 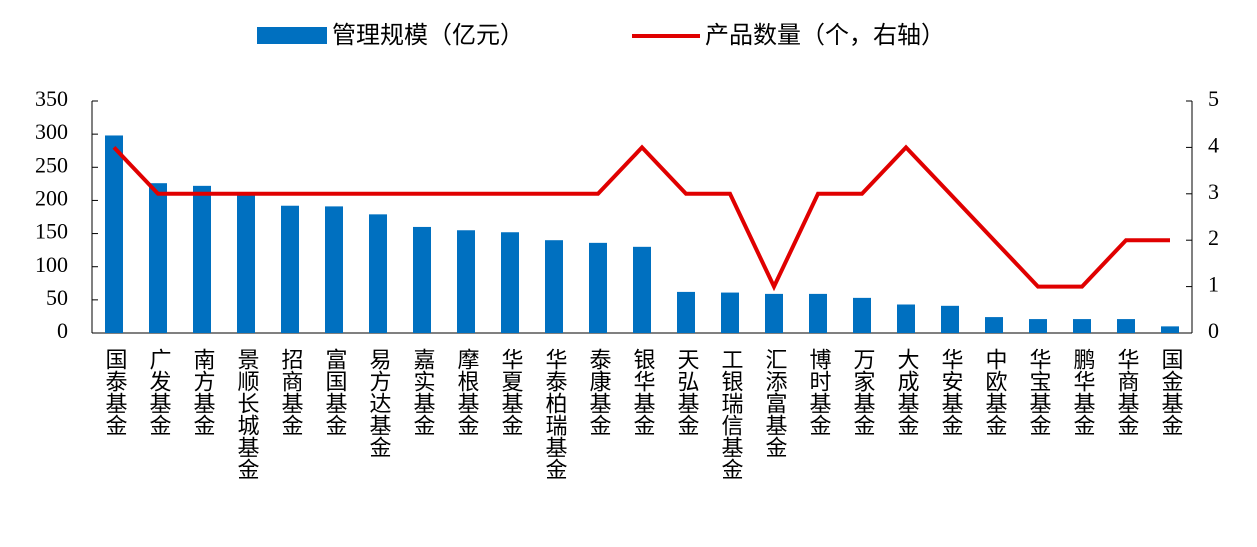 I want to click on legend-label: 管理规模（亿元）, so click(x=428, y=35).